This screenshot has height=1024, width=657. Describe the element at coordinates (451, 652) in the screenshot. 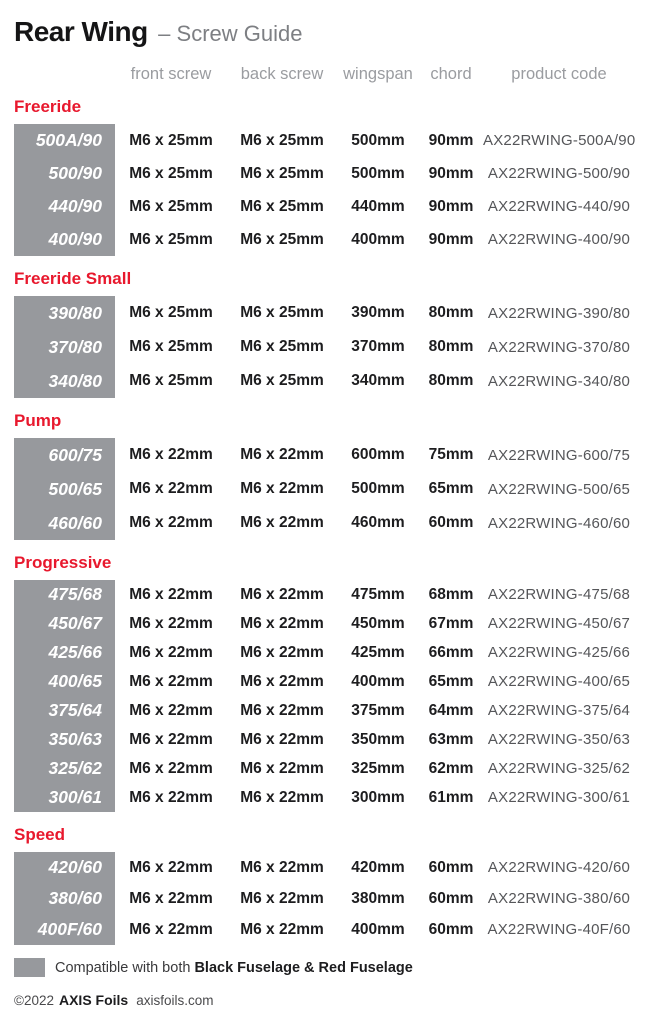

I see `chord-value: 66mm` at that location.